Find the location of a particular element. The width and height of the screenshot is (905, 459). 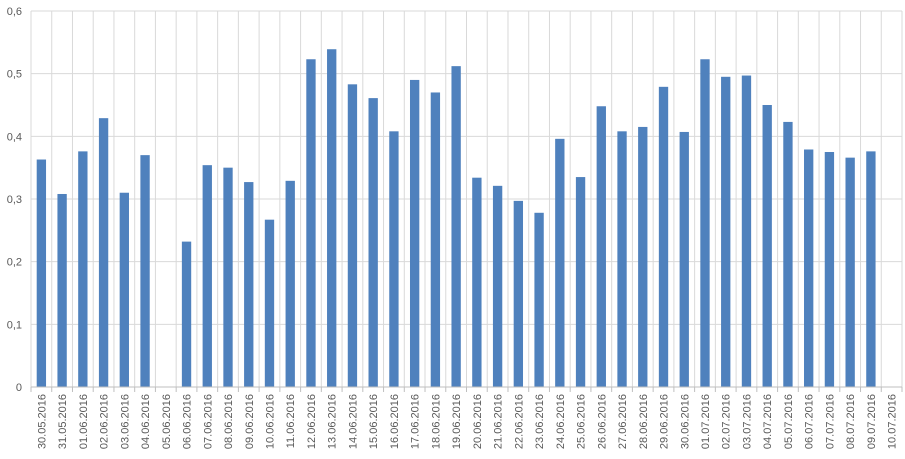

x-tick-label: 08.07.2016 is located at coordinates (851, 421).